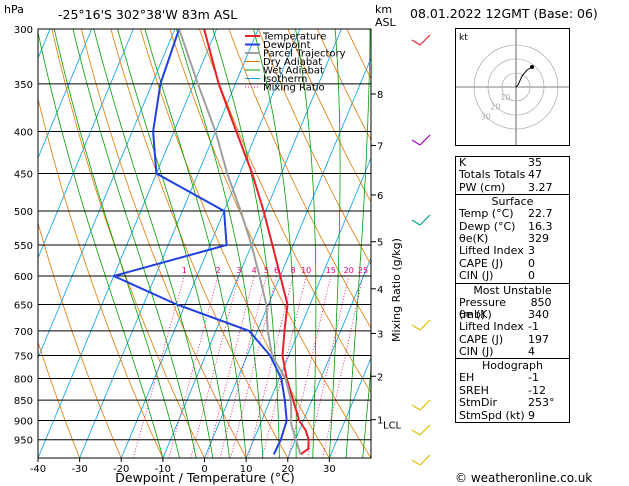  I want to click on mixing-ratio-labels: 1 2 3 4 5 6 8 10 15 20 25, so click(275, 270).